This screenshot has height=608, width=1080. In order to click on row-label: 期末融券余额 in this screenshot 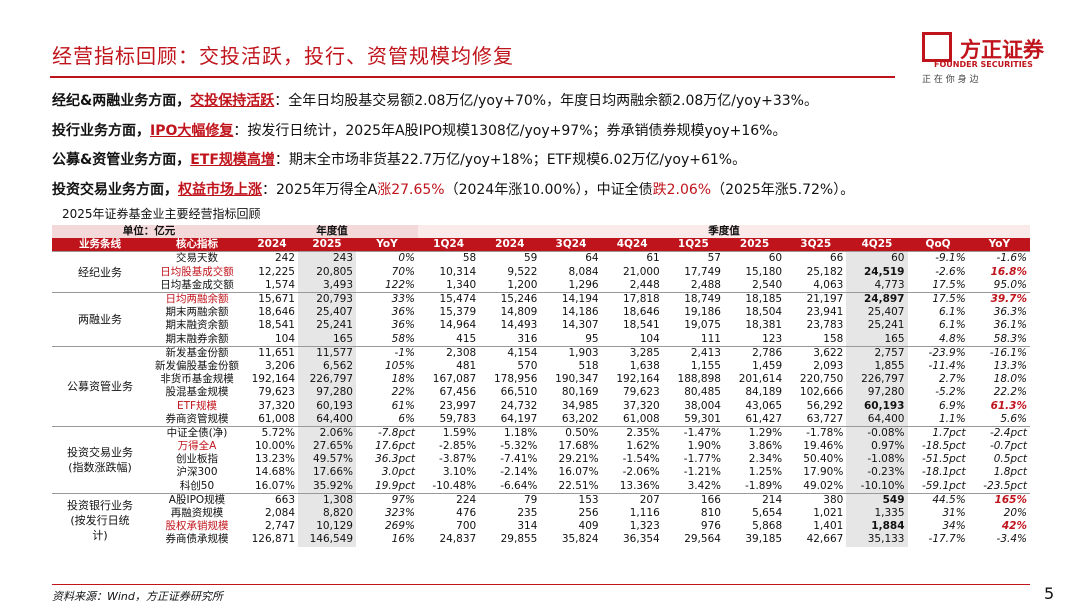, I will do `click(197, 338)`.